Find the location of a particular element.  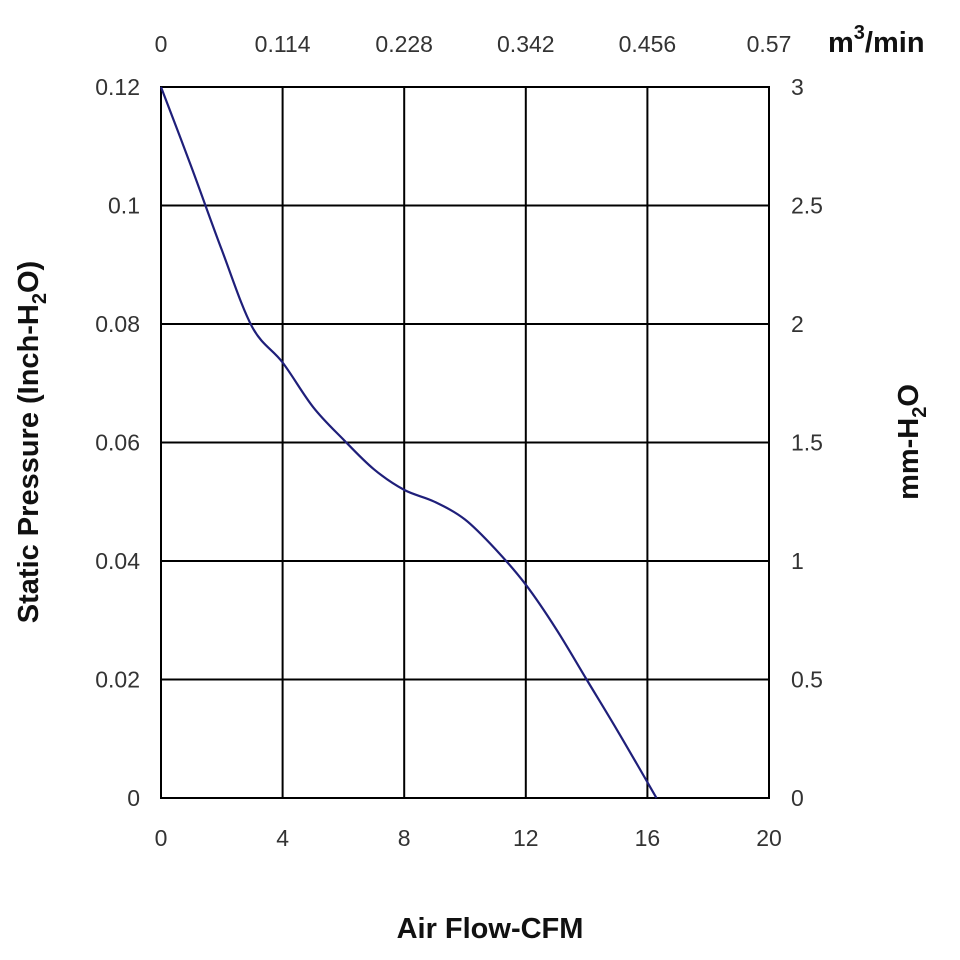

top-axis-unit-label: m3/min is located at coordinates (876, 40).